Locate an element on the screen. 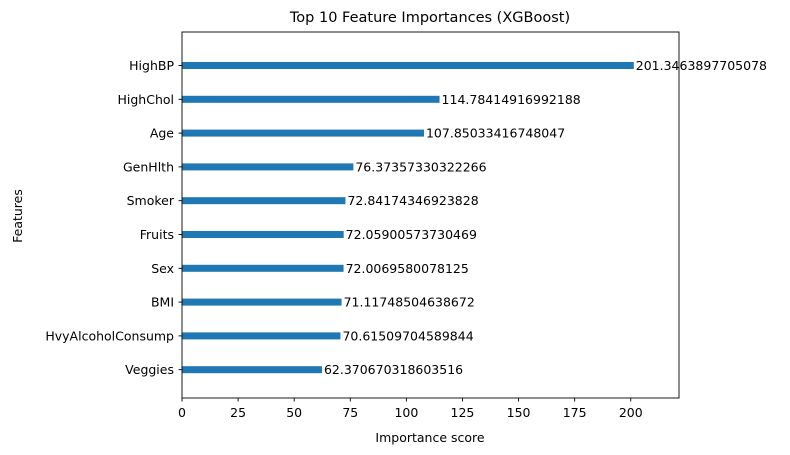 Image resolution: width=790 pixels, height=455 pixels. x-tick-label: 125 is located at coordinates (463, 412).